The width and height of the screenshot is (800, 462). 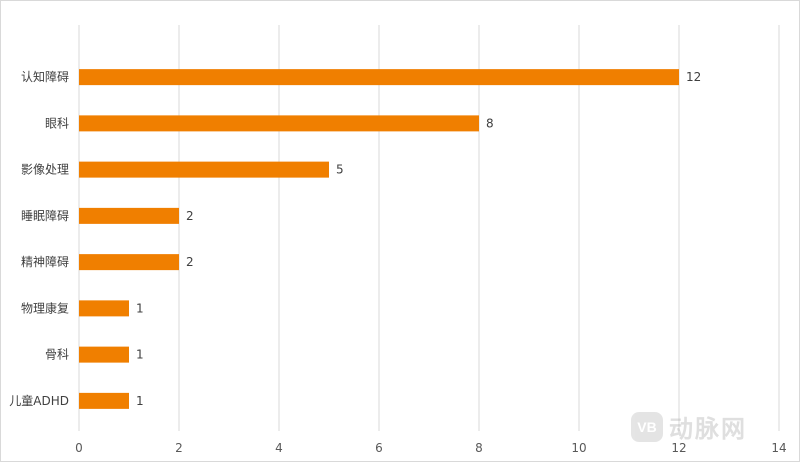 I want to click on category-label: 物理康复, so click(x=45, y=307).